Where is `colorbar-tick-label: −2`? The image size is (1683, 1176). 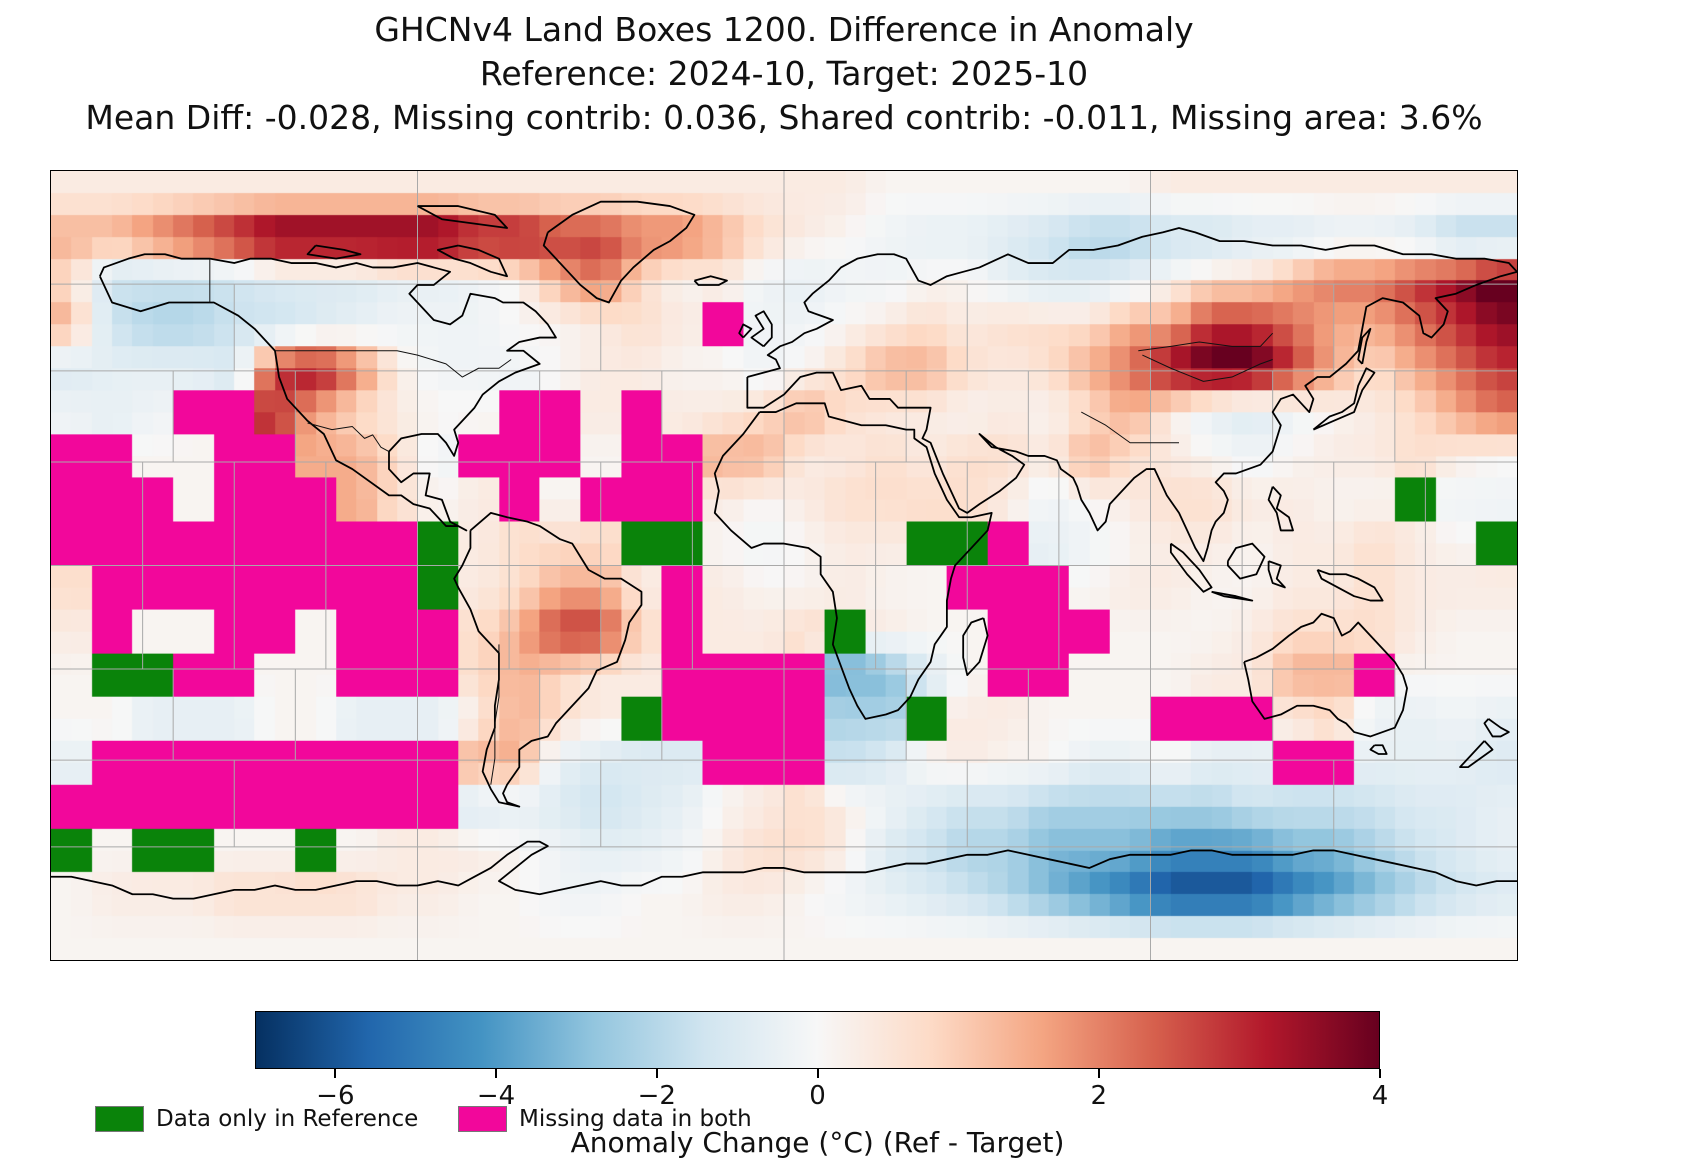
colorbar-tick-label: −2 is located at coordinates (656, 1096).